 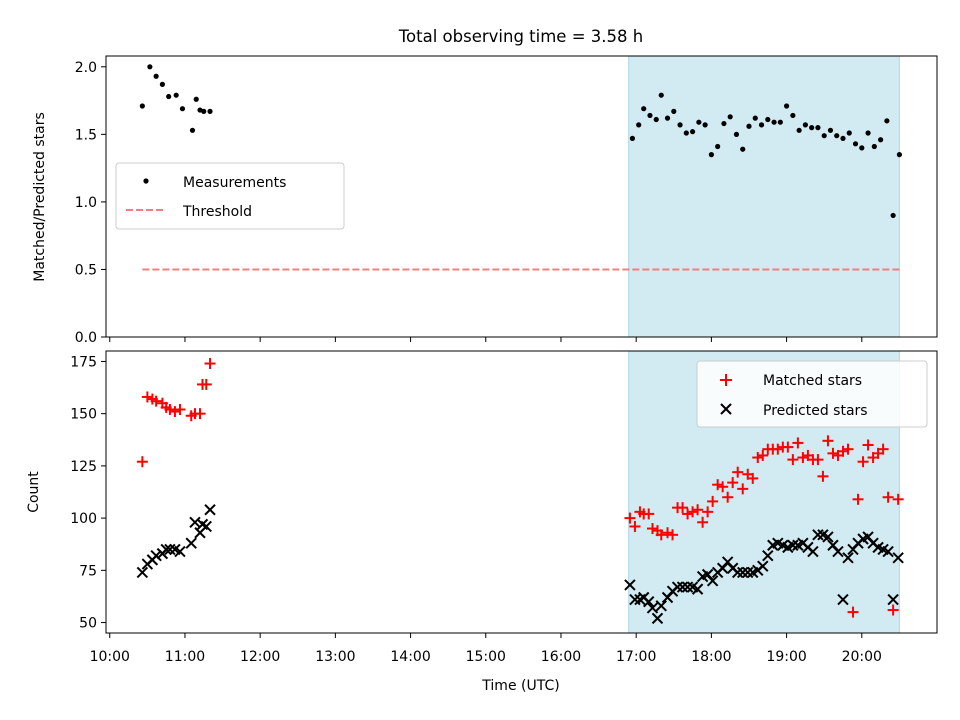 What do you see at coordinates (561, 657) in the screenshot?
I see `x-tick-label: 16:00` at bounding box center [561, 657].